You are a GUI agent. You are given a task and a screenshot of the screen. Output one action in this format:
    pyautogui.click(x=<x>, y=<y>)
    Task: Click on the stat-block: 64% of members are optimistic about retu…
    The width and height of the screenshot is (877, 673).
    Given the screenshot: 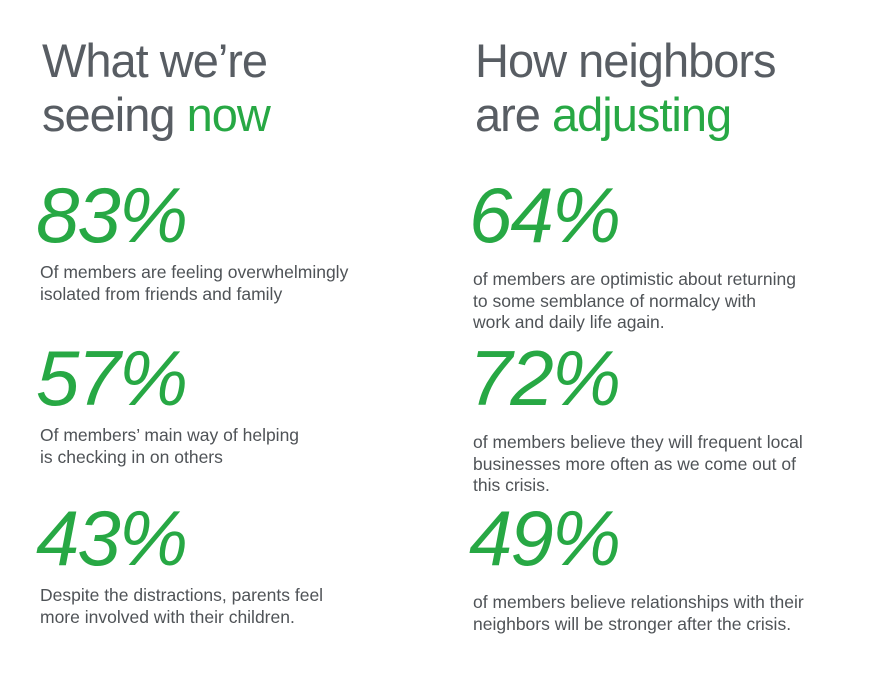 What is the action you would take?
    pyautogui.click(x=632, y=255)
    